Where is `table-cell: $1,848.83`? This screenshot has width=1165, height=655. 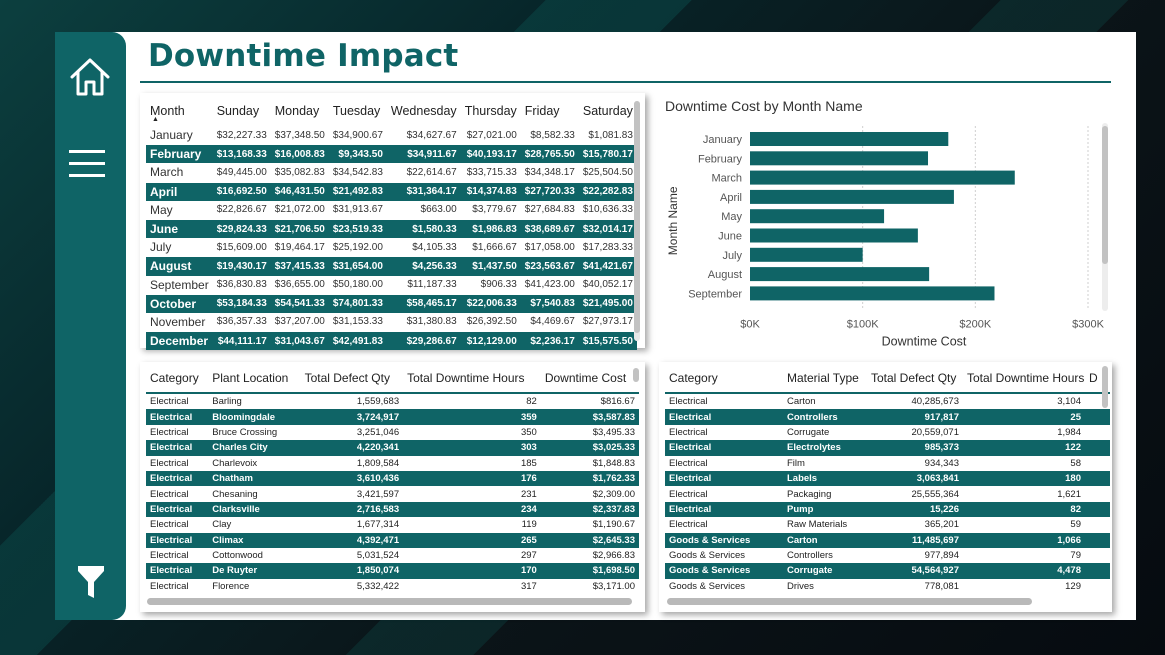
table-cell: $1,848.83 is located at coordinates (613, 463).